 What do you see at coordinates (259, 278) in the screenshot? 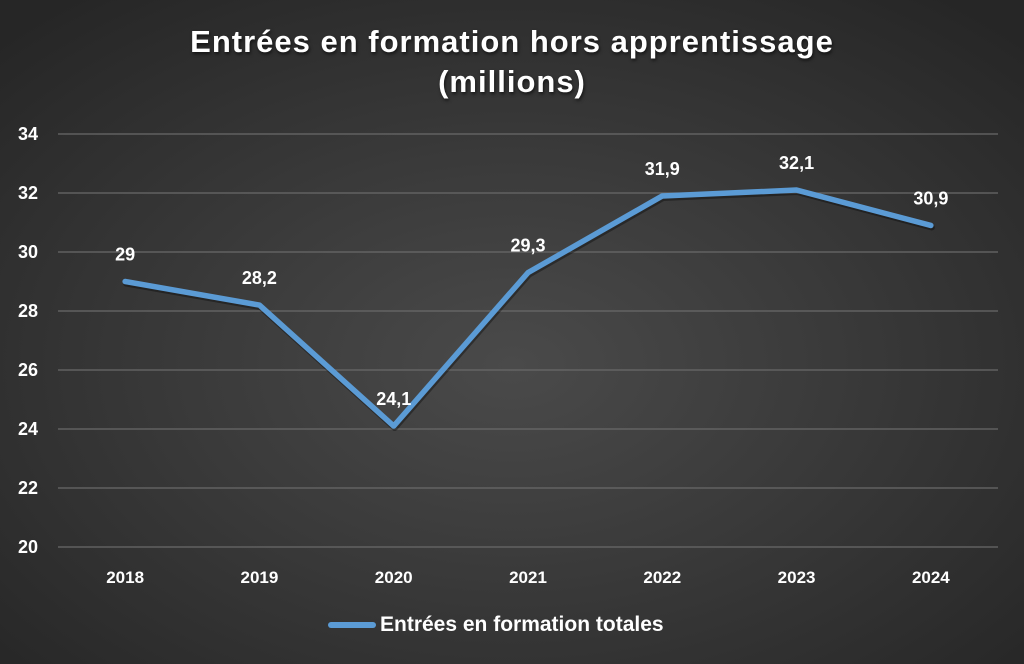
I see `data-label: 28,2` at bounding box center [259, 278].